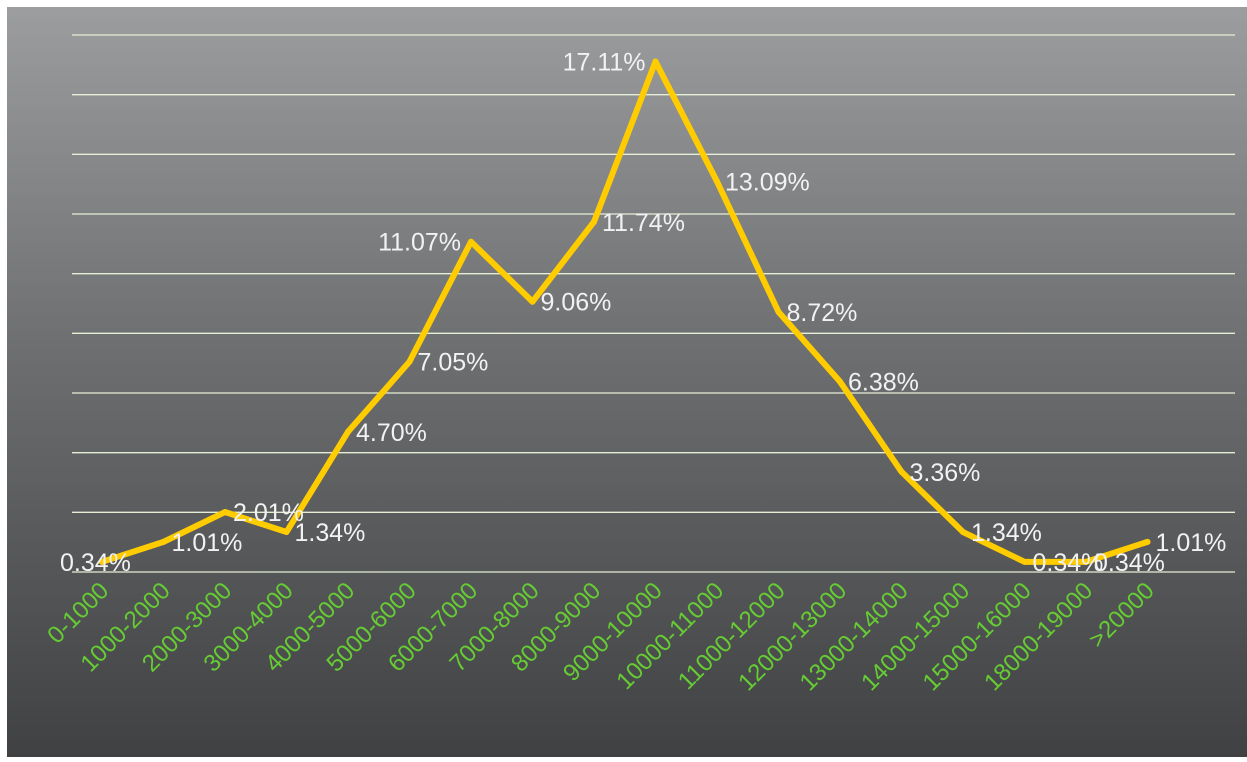  I want to click on data-label: 7.05%, so click(453, 363).